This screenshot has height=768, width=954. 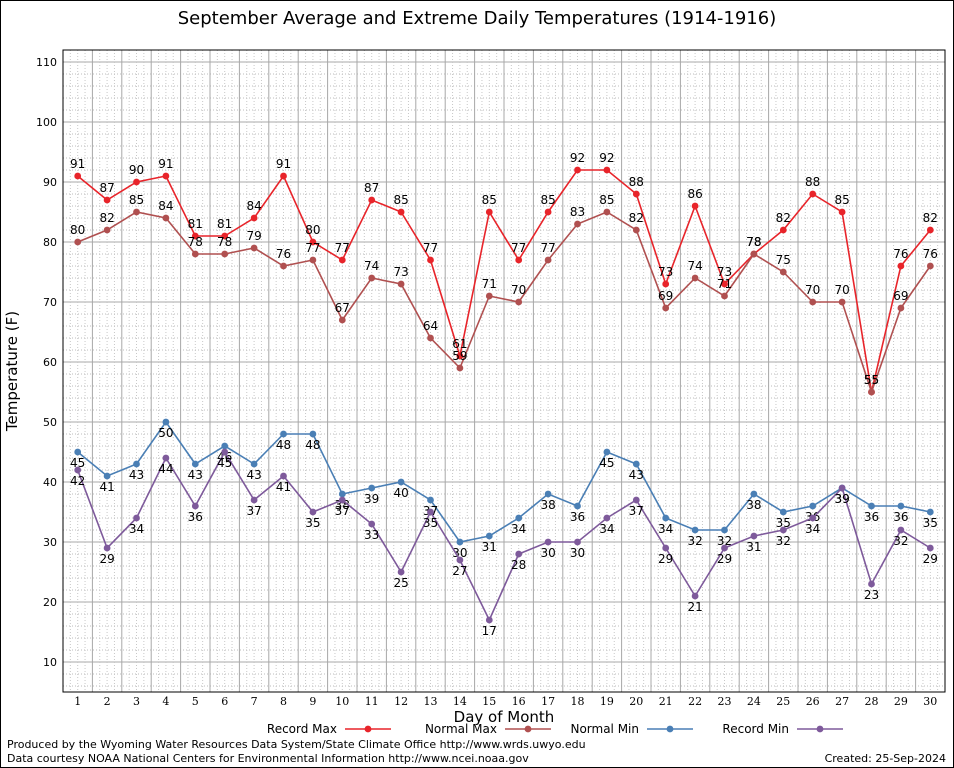 I want to click on legend-item: Record Min, so click(x=782, y=729).